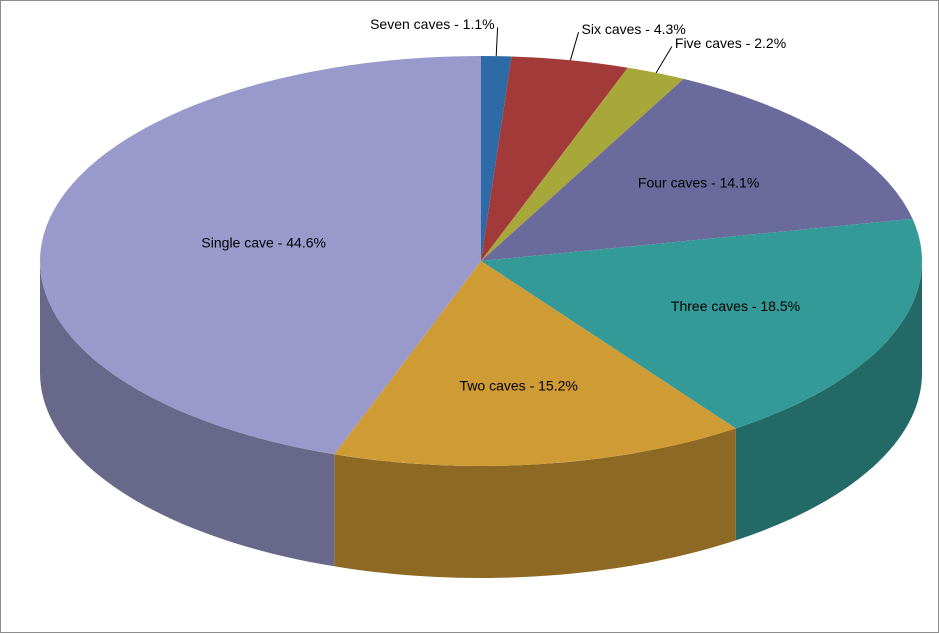 This screenshot has height=634, width=939. Describe the element at coordinates (828, 401) in the screenshot. I see `slice-side-three-caves` at that location.